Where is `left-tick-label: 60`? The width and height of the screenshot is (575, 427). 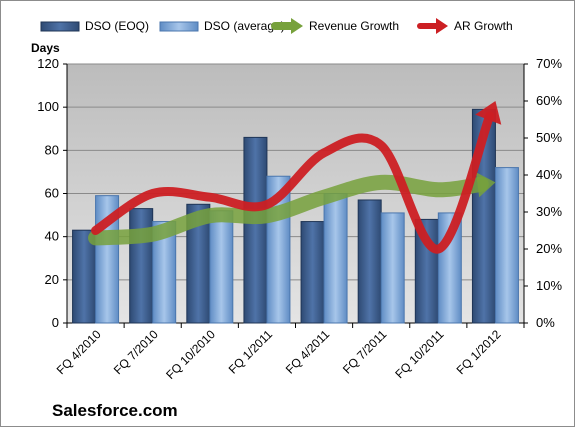
left-tick-label: 60 is located at coordinates (52, 193).